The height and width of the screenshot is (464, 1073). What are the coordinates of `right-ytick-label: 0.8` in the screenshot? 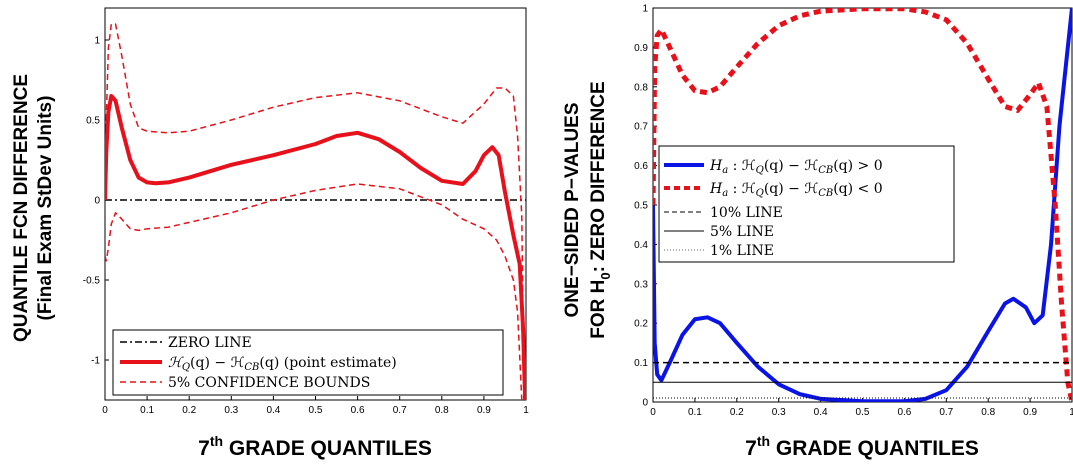 It's located at (641, 87).